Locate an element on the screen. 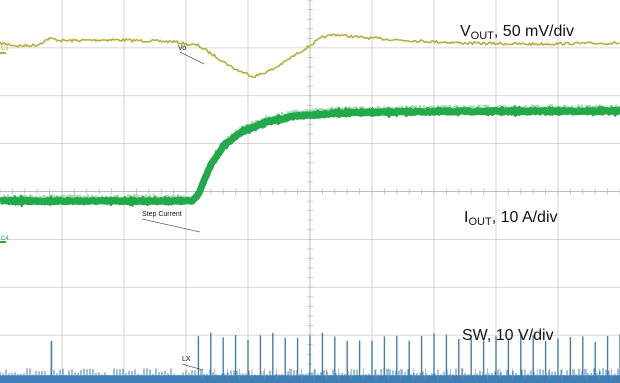  channel-marker-c4: C4 is located at coordinates (5, 239).